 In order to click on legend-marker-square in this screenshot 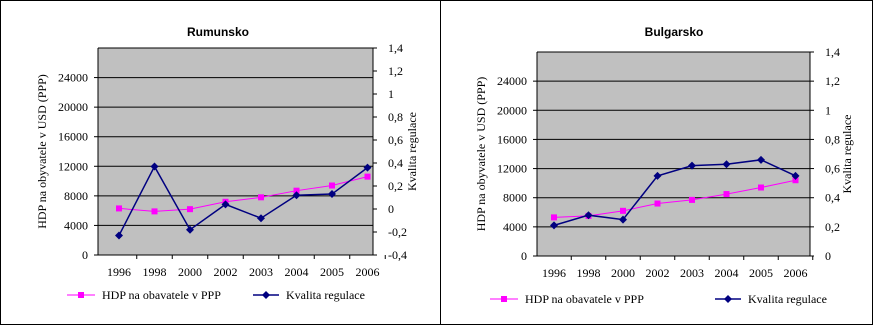, I will do `click(504, 299)`.